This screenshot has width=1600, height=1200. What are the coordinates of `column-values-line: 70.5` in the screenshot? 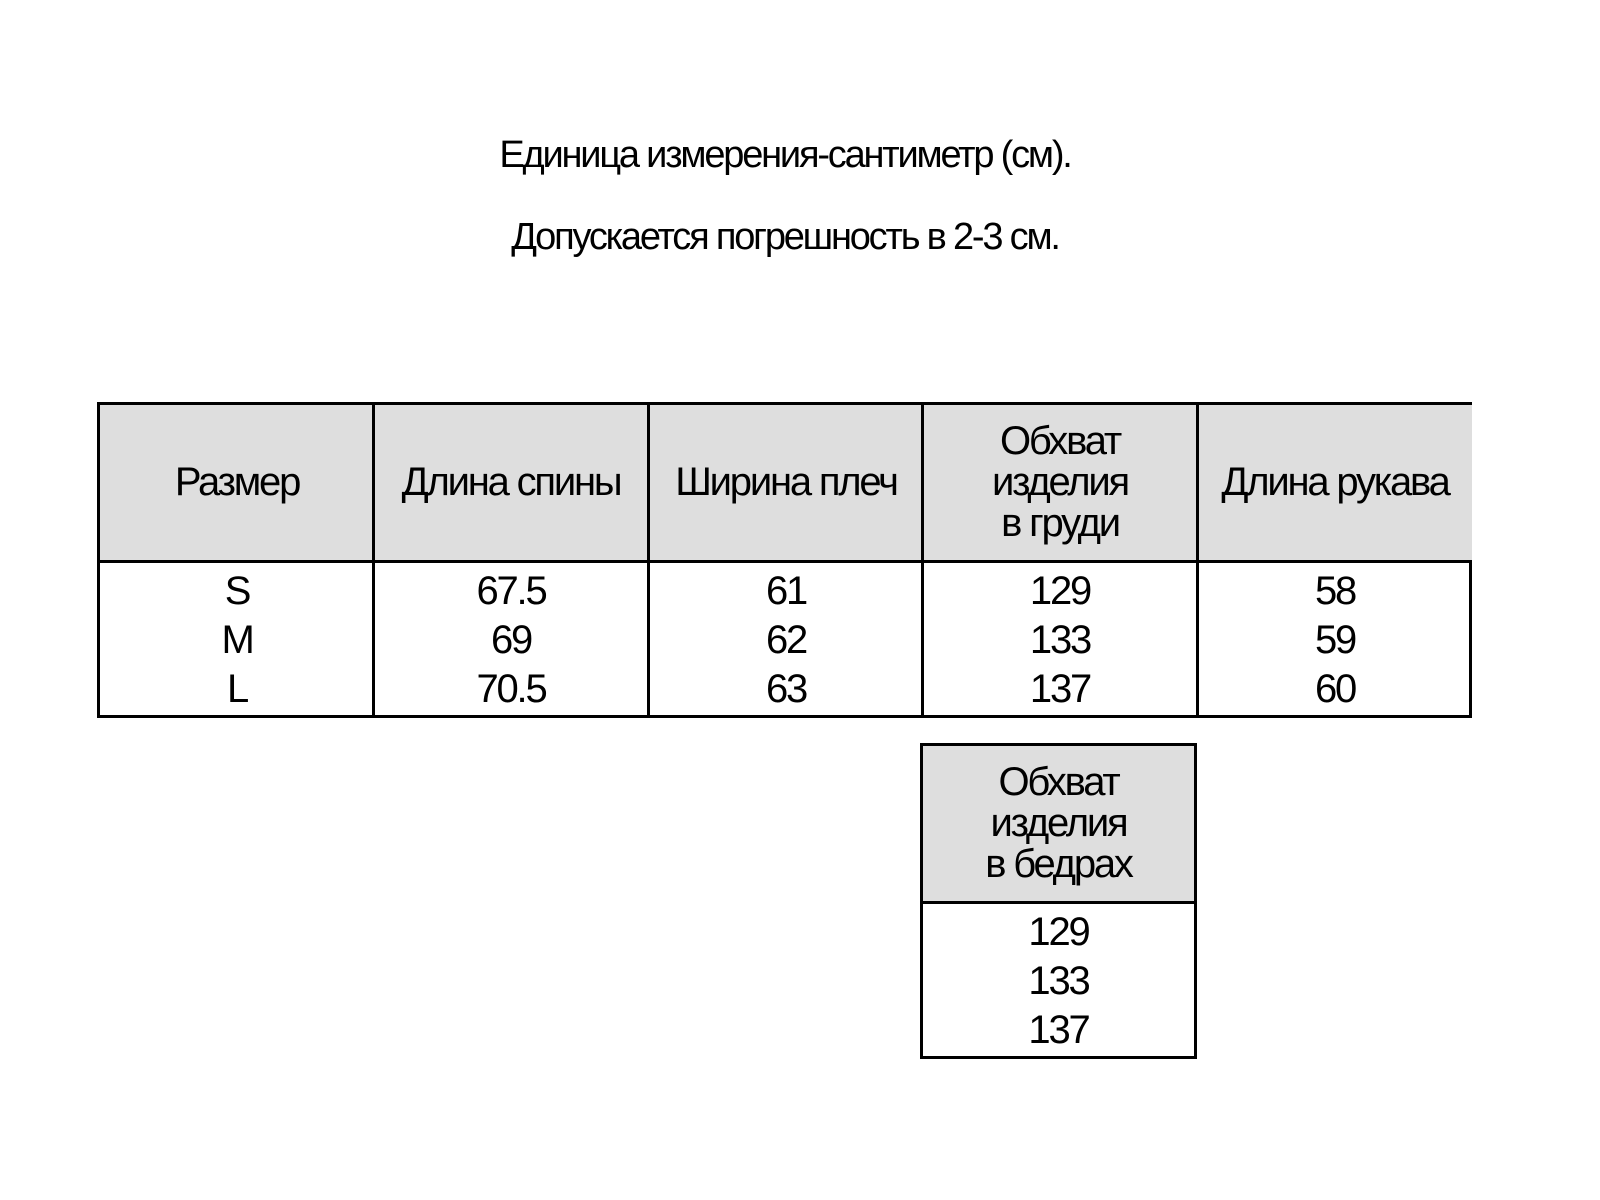 It's located at (511, 689).